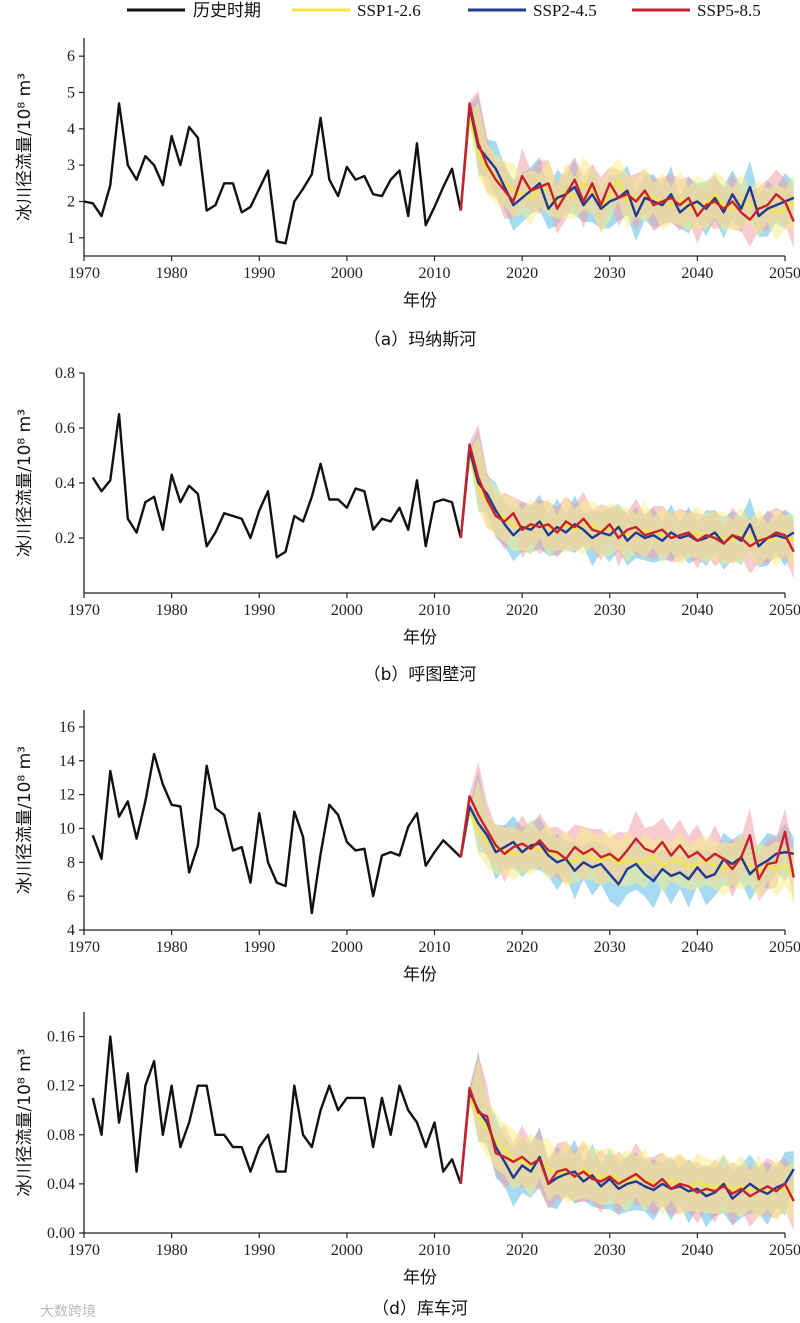  I want to click on y-tick-label: 0.00, so click(61, 1233).